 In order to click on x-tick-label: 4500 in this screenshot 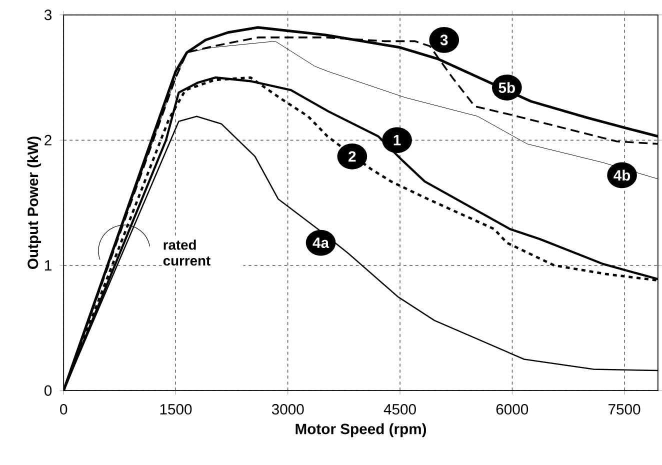, I will do `click(400, 409)`.